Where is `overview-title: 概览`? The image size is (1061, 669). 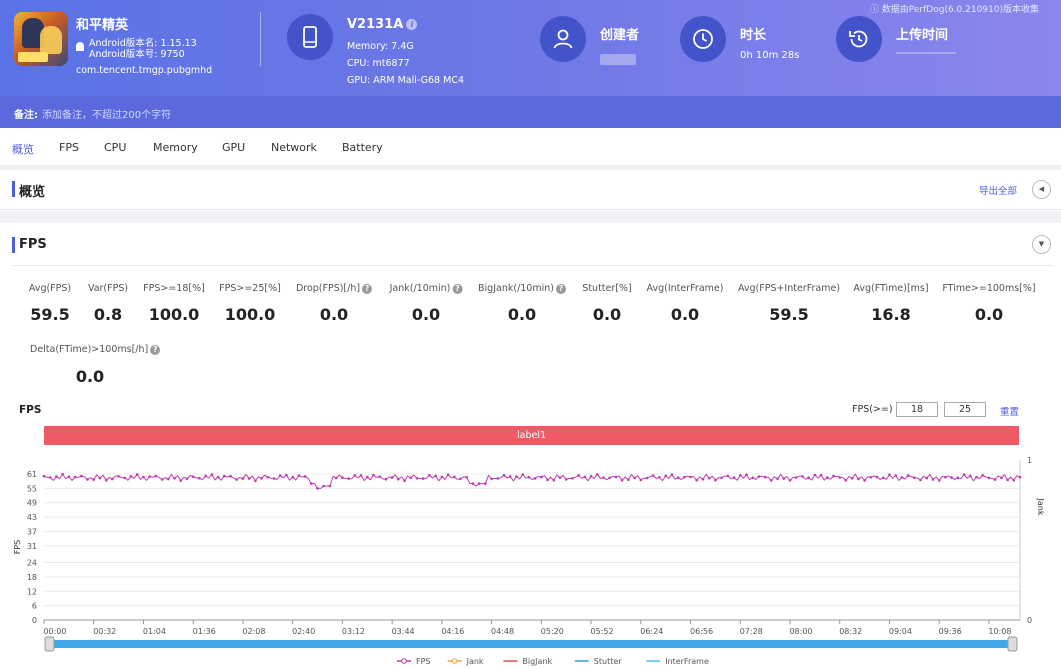
overview-title: 概览 is located at coordinates (32, 192).